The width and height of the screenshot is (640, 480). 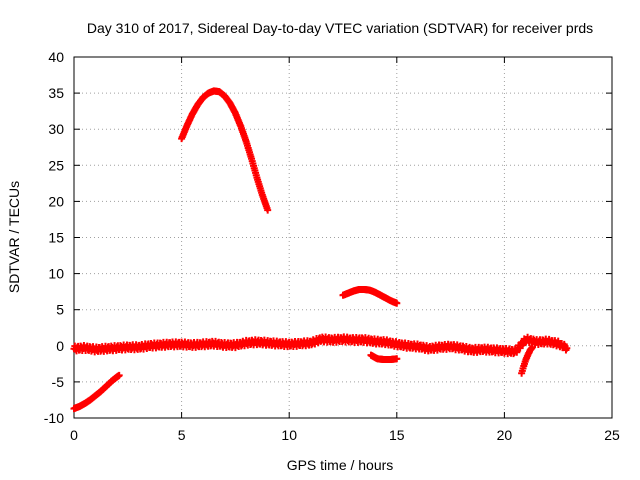 I want to click on series-arc-short-dip, so click(x=384, y=357).